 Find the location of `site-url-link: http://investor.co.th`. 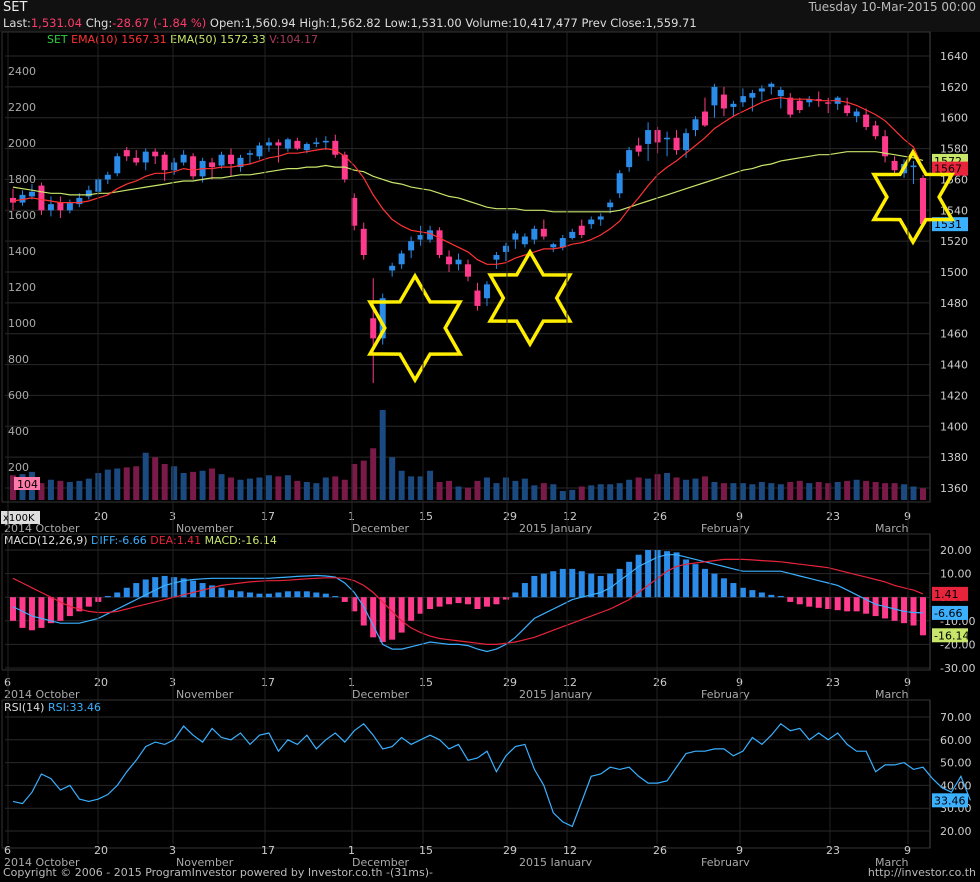

site-url-link: http://investor.co.th is located at coordinates (921, 872).